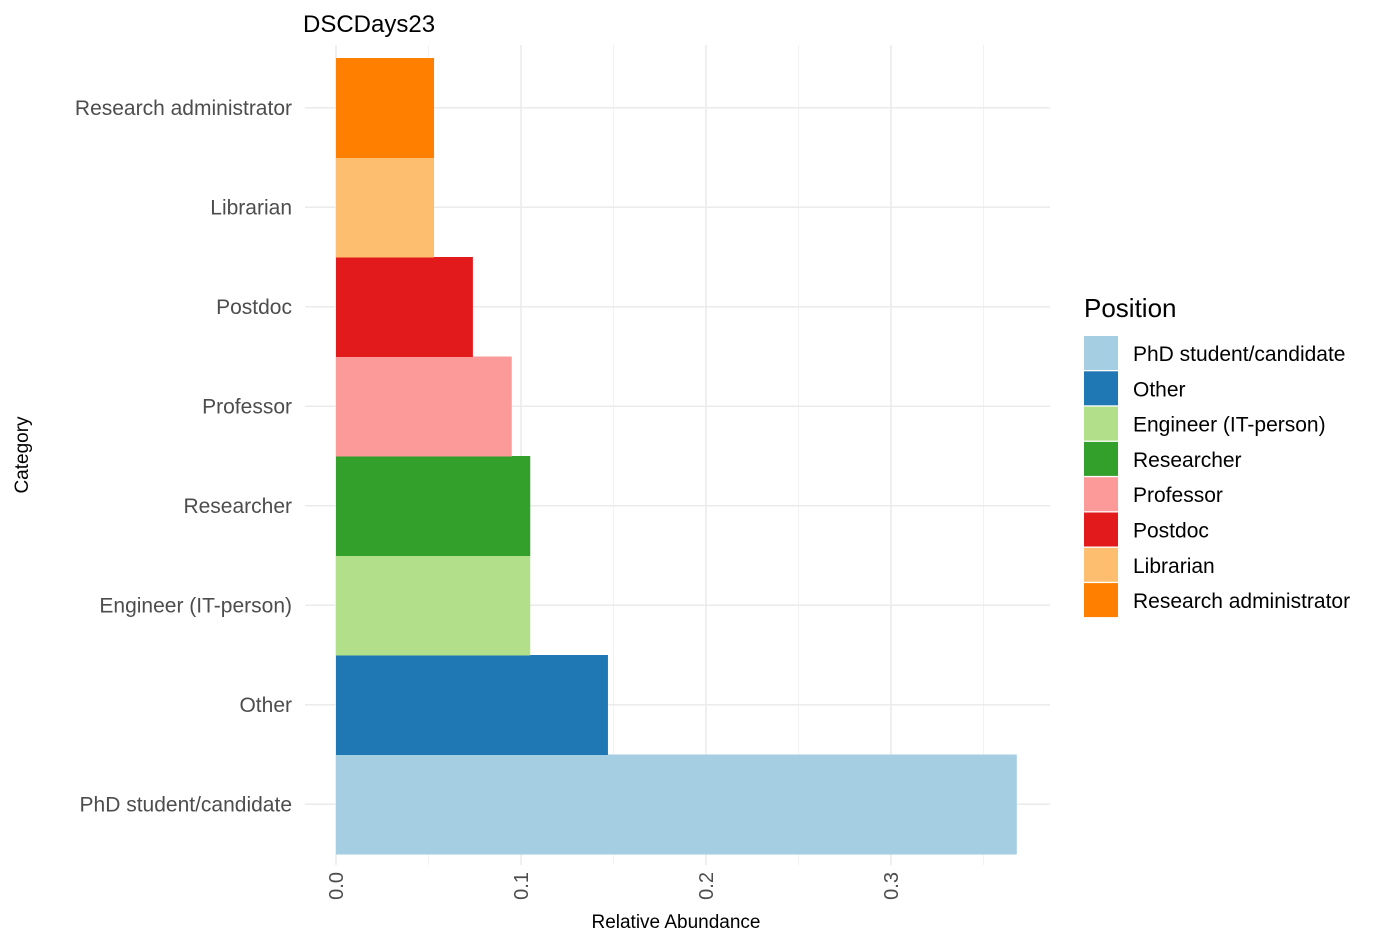 Image resolution: width=1393 pixels, height=933 pixels. Describe the element at coordinates (237, 506) in the screenshot. I see `y-tick-label: Researcher` at that location.